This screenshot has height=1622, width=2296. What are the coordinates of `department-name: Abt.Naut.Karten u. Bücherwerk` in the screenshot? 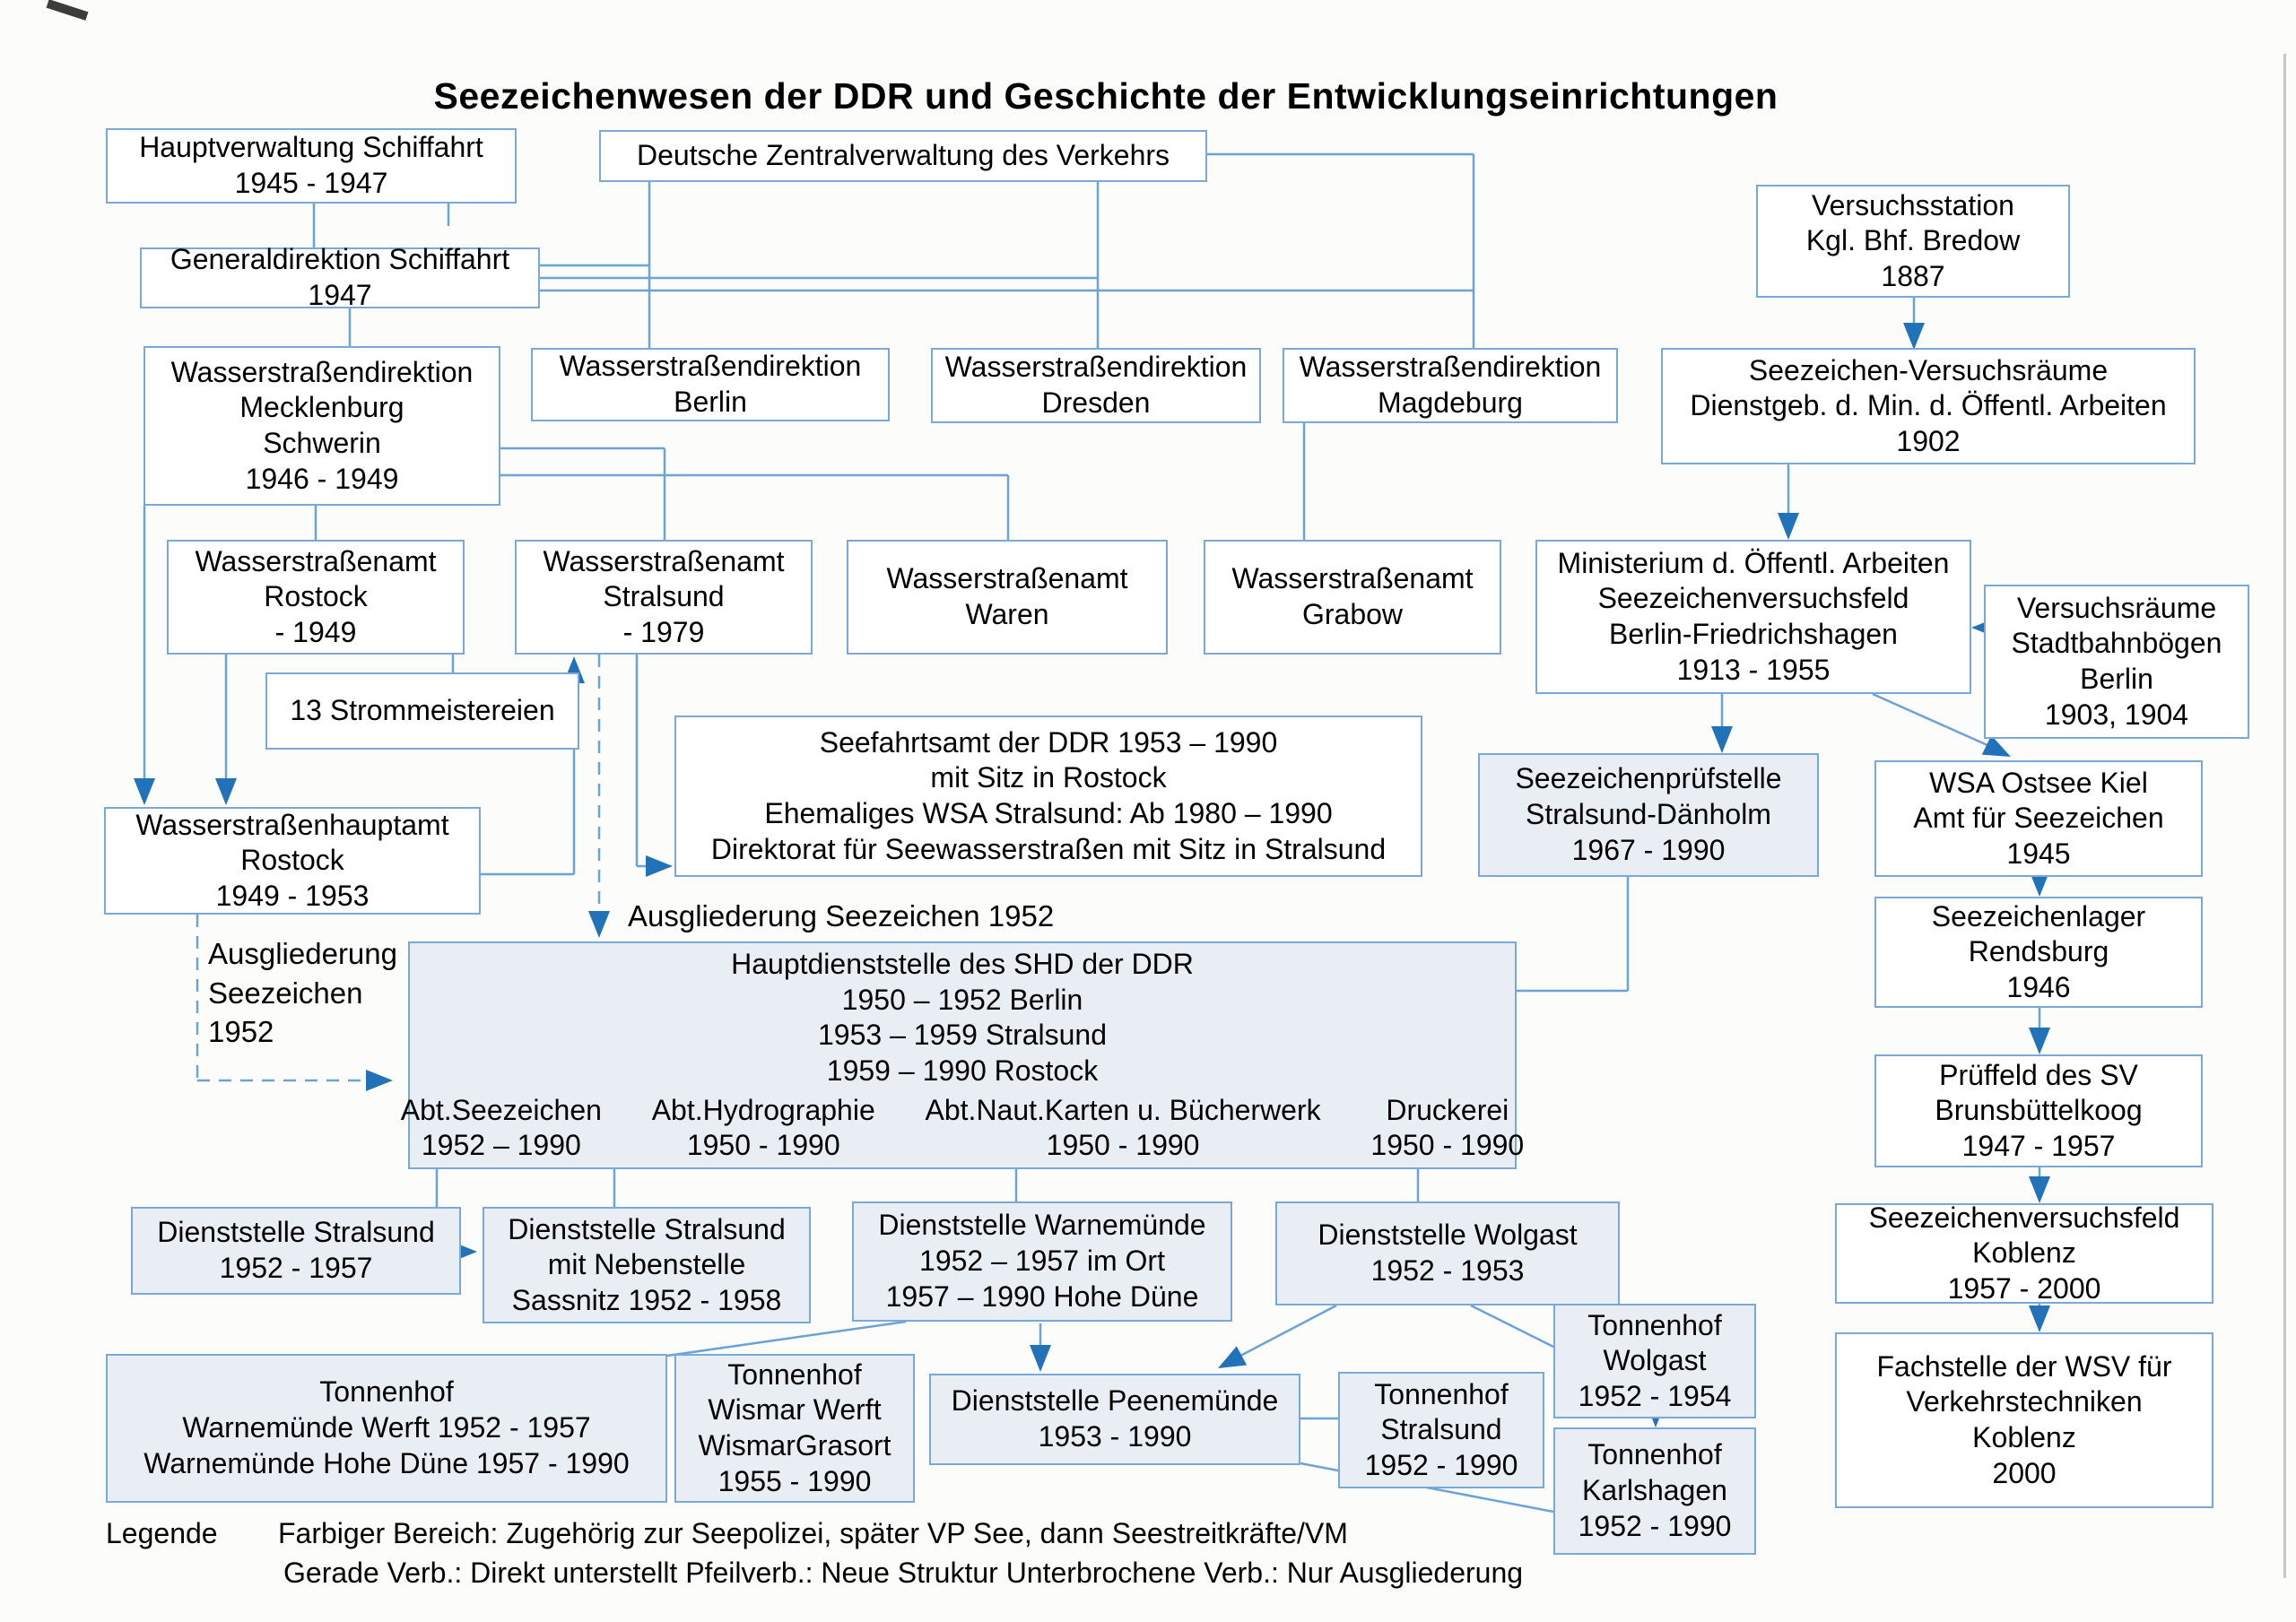 It's located at (1123, 1109).